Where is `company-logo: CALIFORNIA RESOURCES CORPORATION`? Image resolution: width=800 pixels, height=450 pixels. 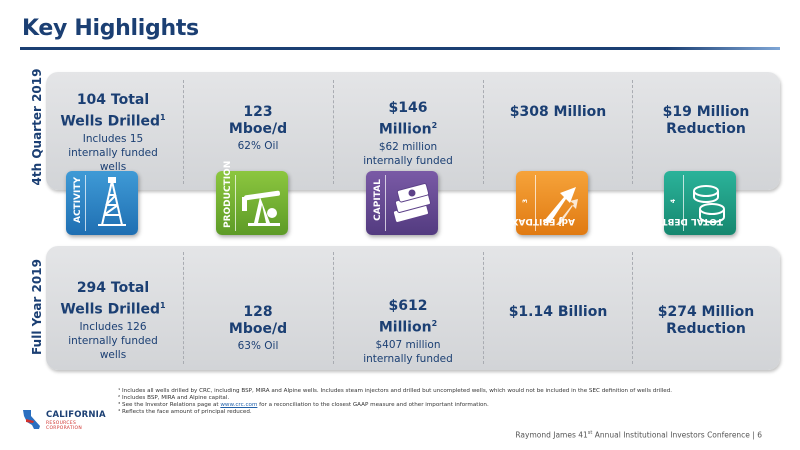
company-logo: CALIFORNIA RESOURCES CORPORATION is located at coordinates (66, 419).